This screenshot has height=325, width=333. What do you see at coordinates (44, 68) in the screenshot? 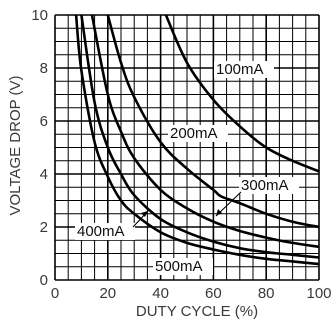
I see `y-tick-label: 8` at bounding box center [44, 68].